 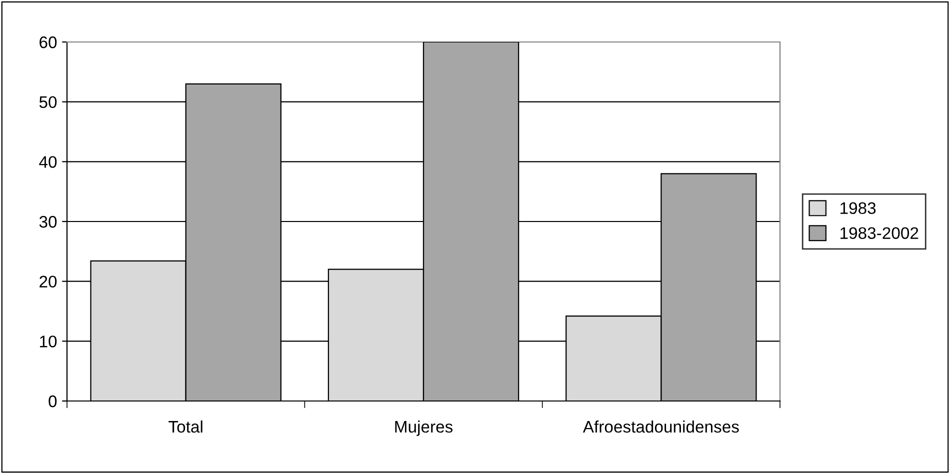 What do you see at coordinates (48, 162) in the screenshot?
I see `y-tick-label: 40` at bounding box center [48, 162].